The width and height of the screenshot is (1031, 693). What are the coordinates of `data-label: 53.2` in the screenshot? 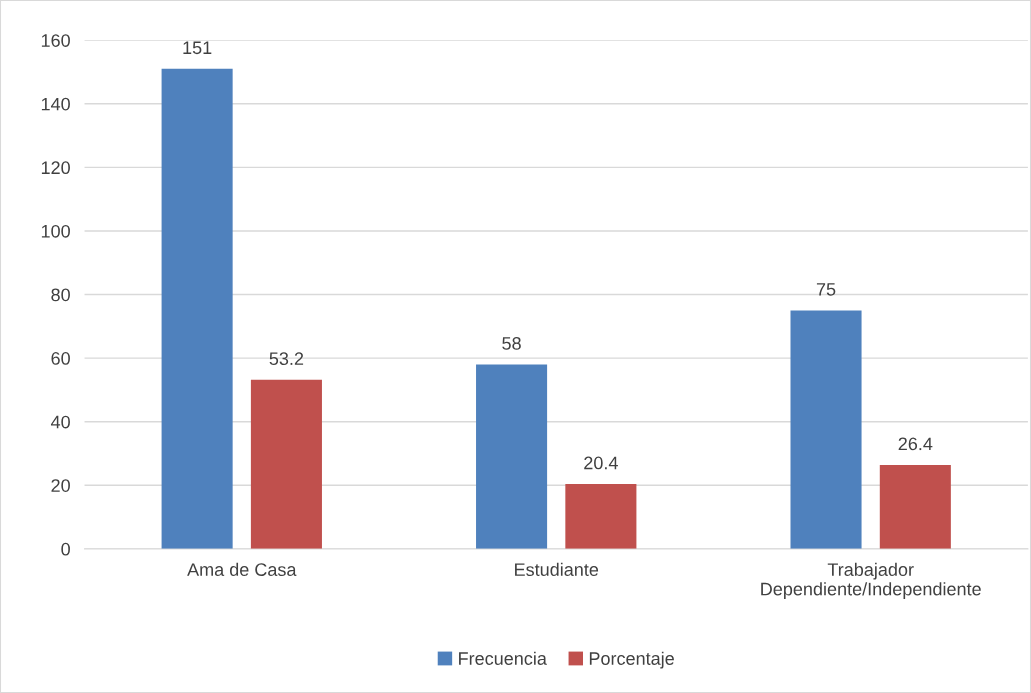 It's located at (286, 359).